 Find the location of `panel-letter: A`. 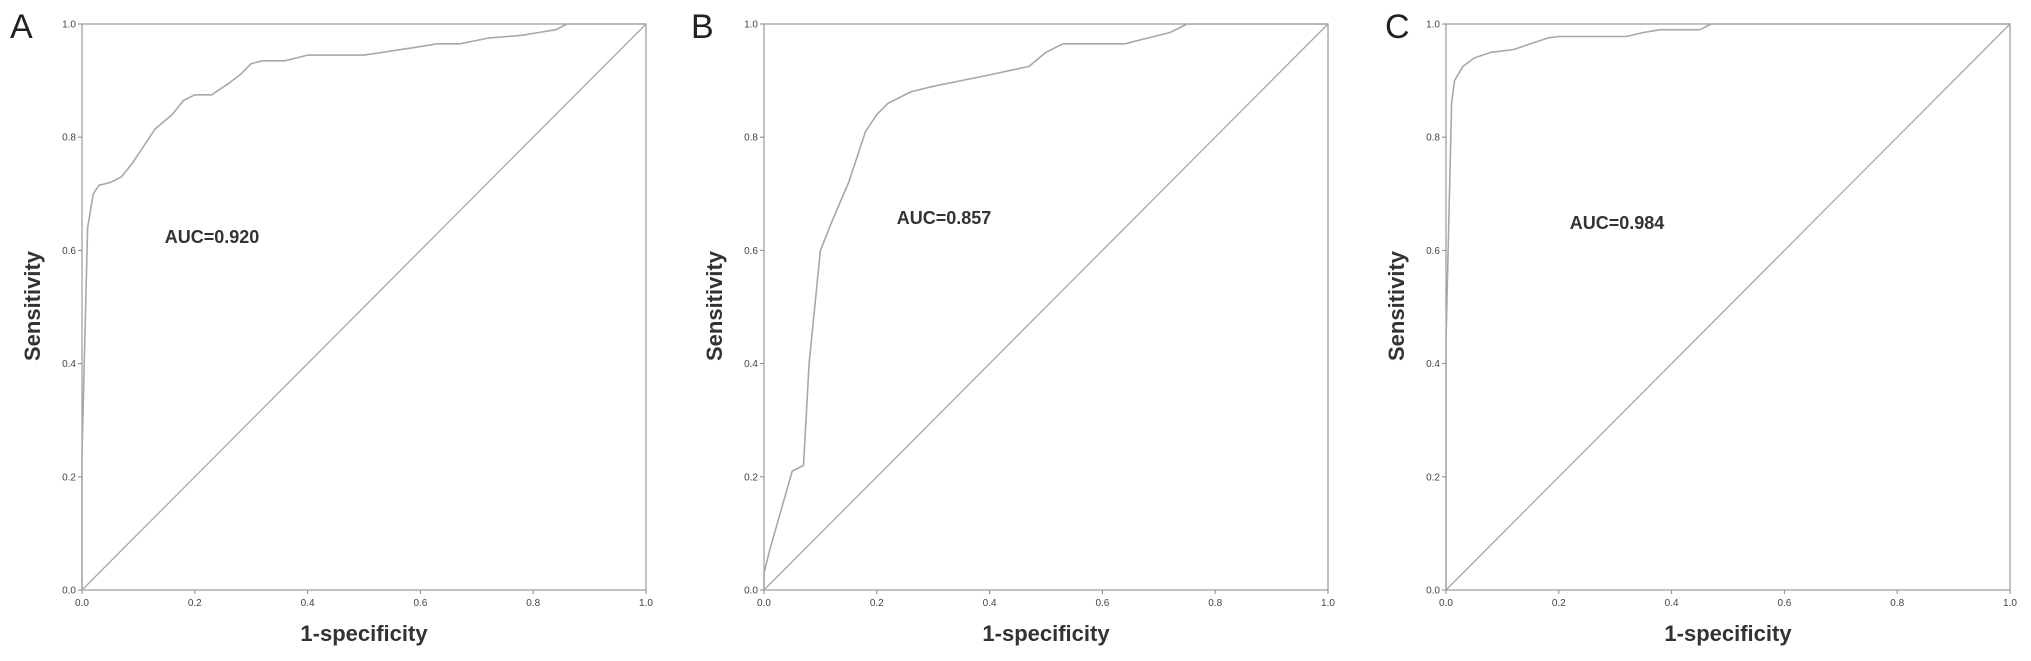

panel-letter: A is located at coordinates (21, 27).